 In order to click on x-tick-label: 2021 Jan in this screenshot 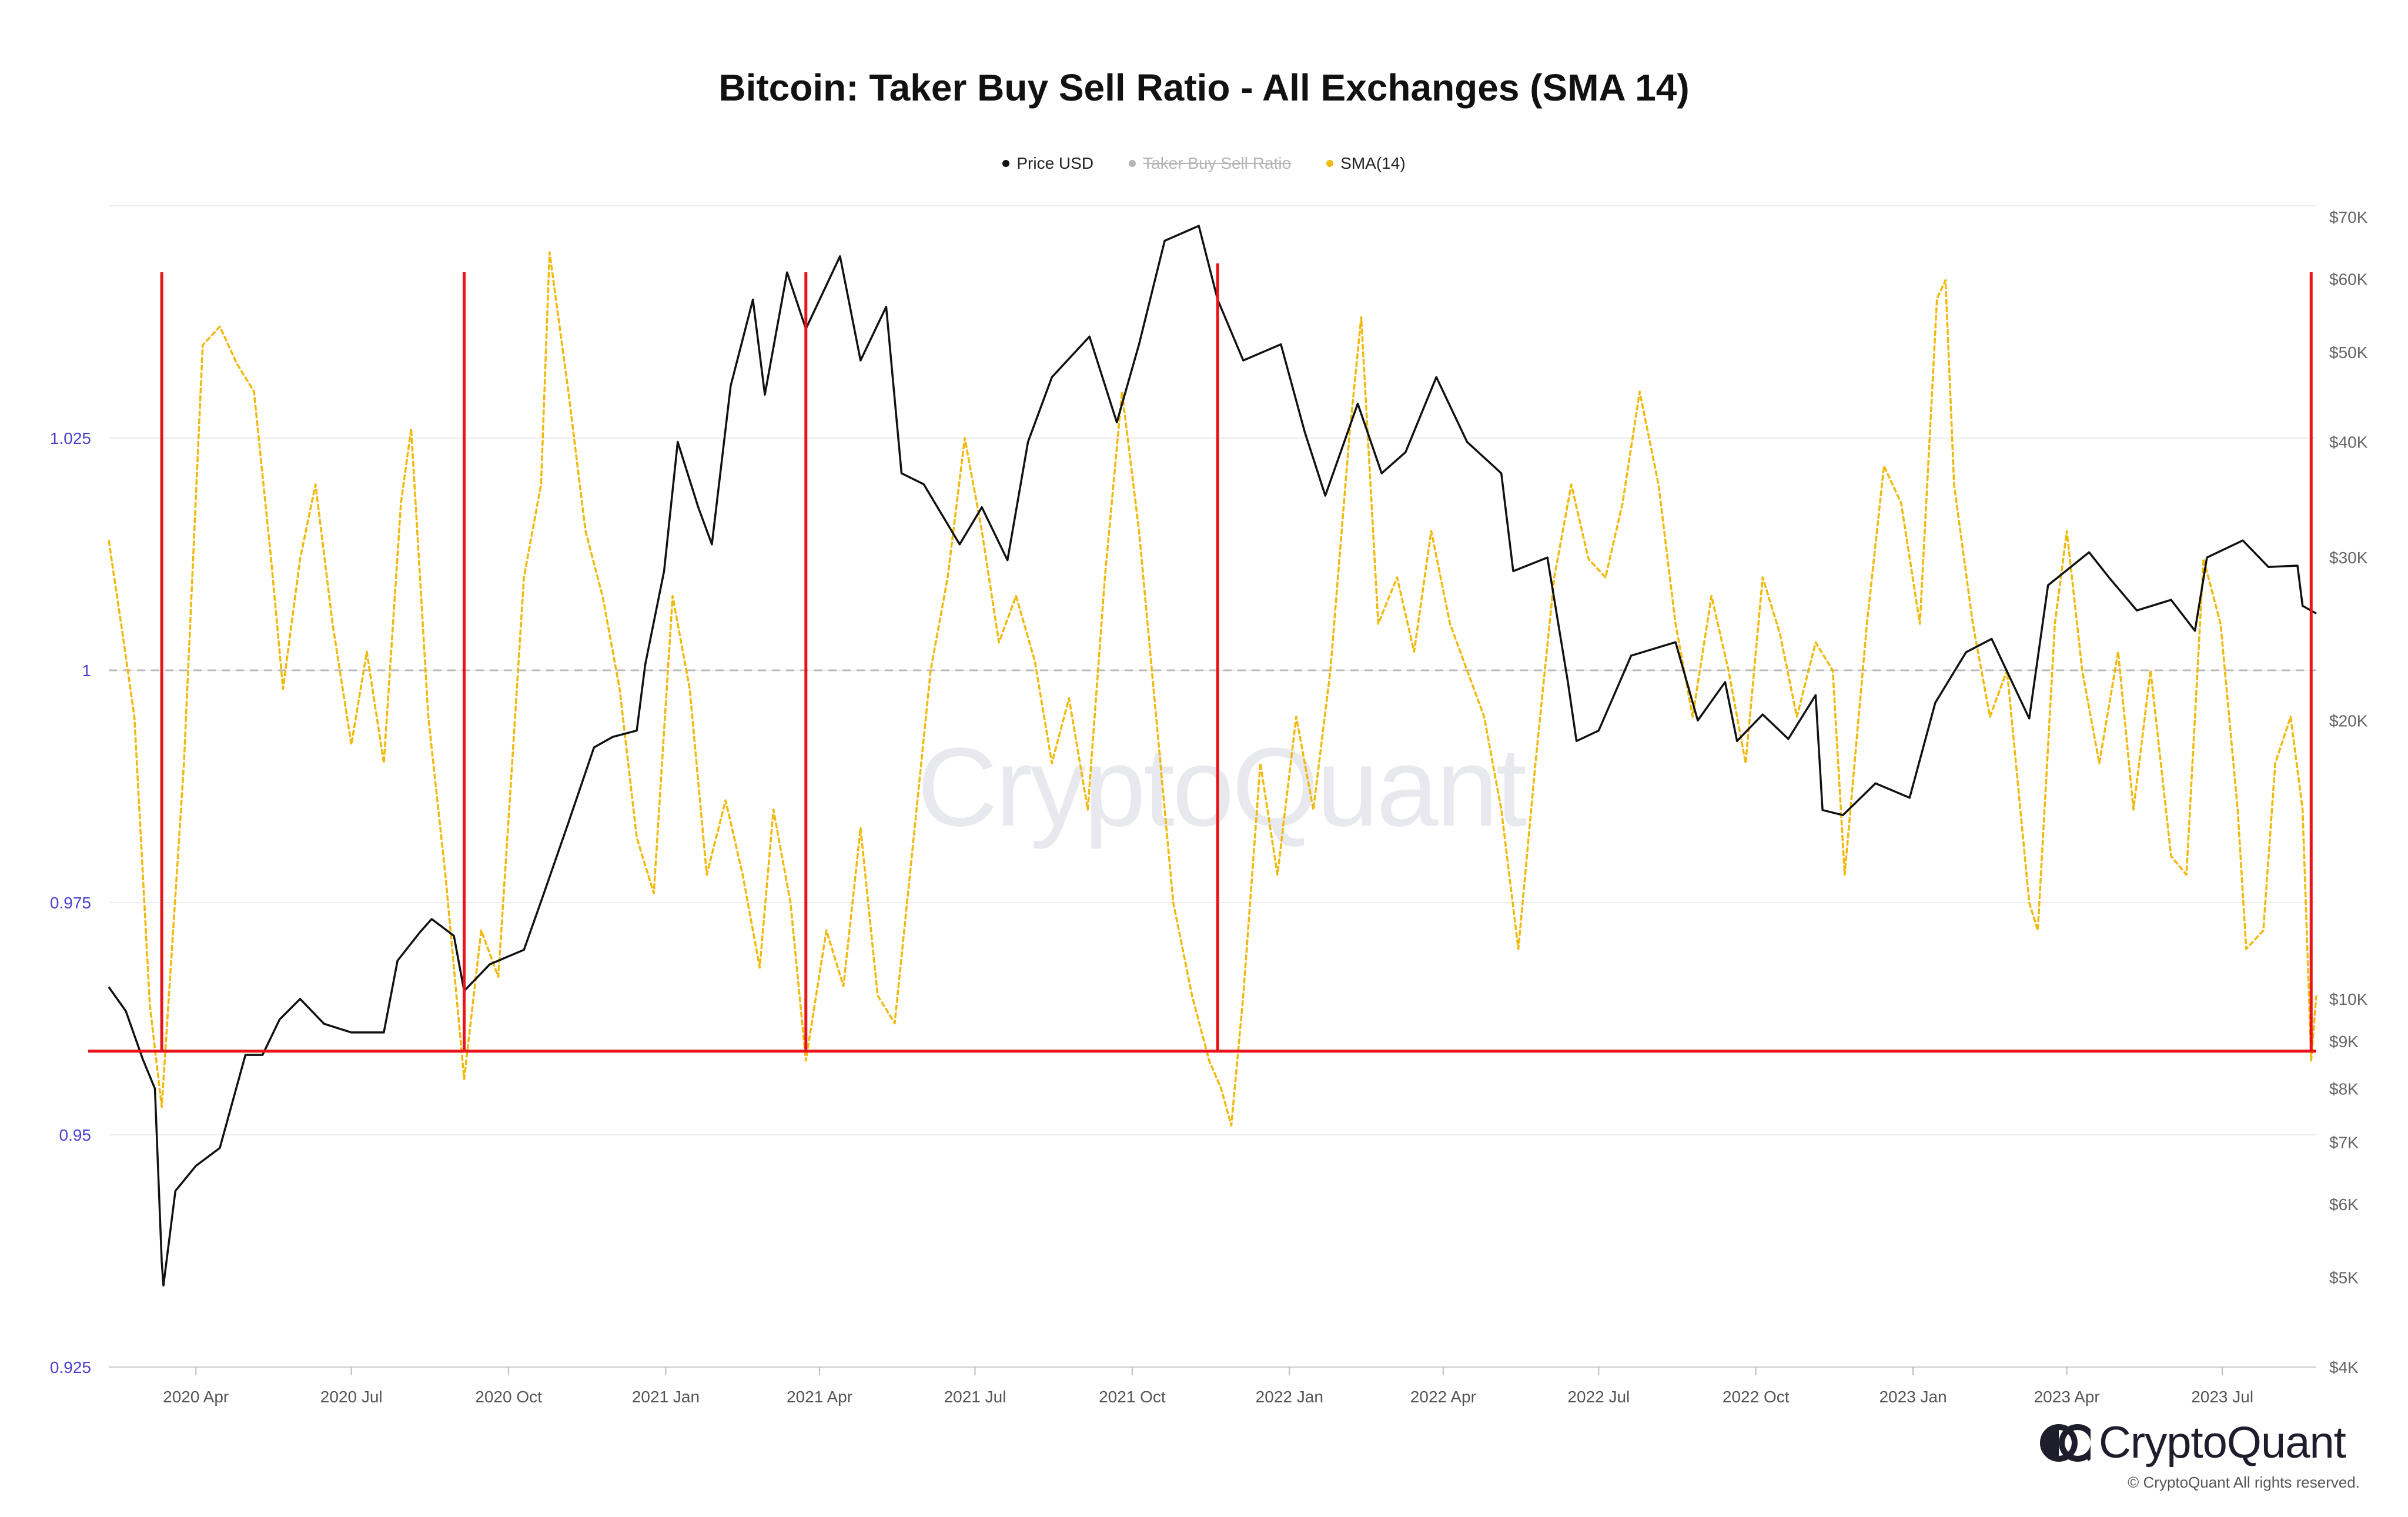, I will do `click(666, 1397)`.